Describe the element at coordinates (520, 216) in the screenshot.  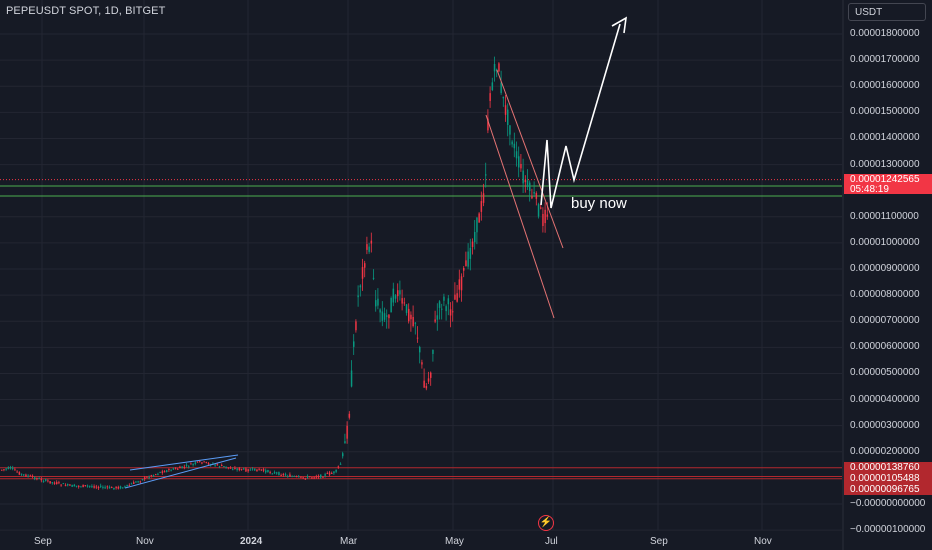
I see `wedge-lower-line` at that location.